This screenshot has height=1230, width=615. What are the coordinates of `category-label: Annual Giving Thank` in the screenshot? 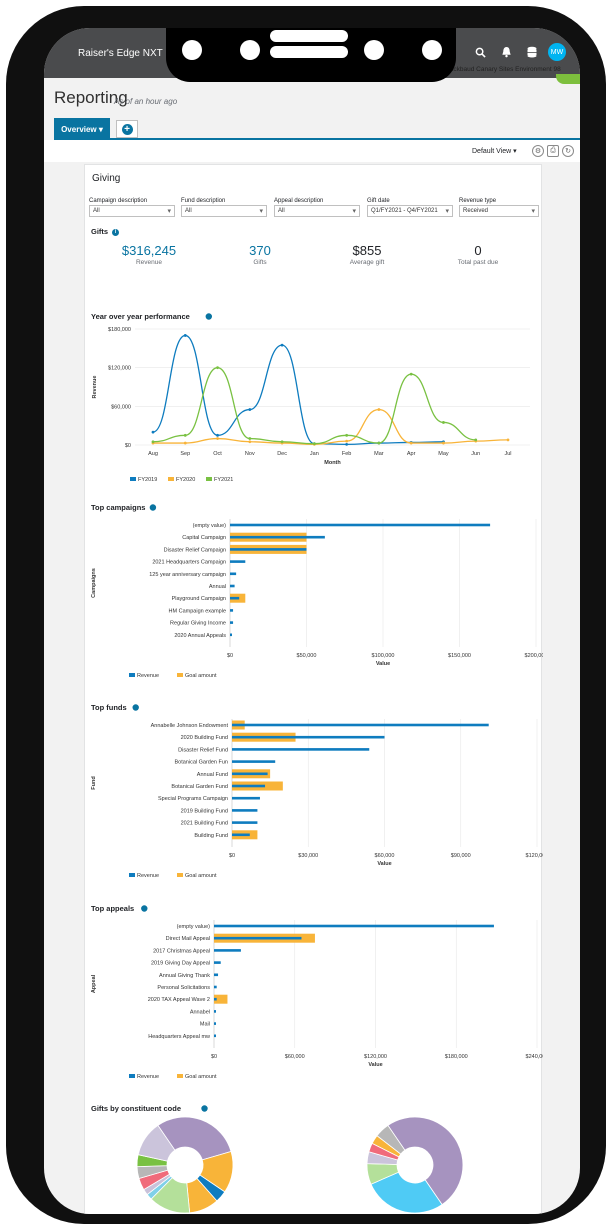 It's located at (184, 976).